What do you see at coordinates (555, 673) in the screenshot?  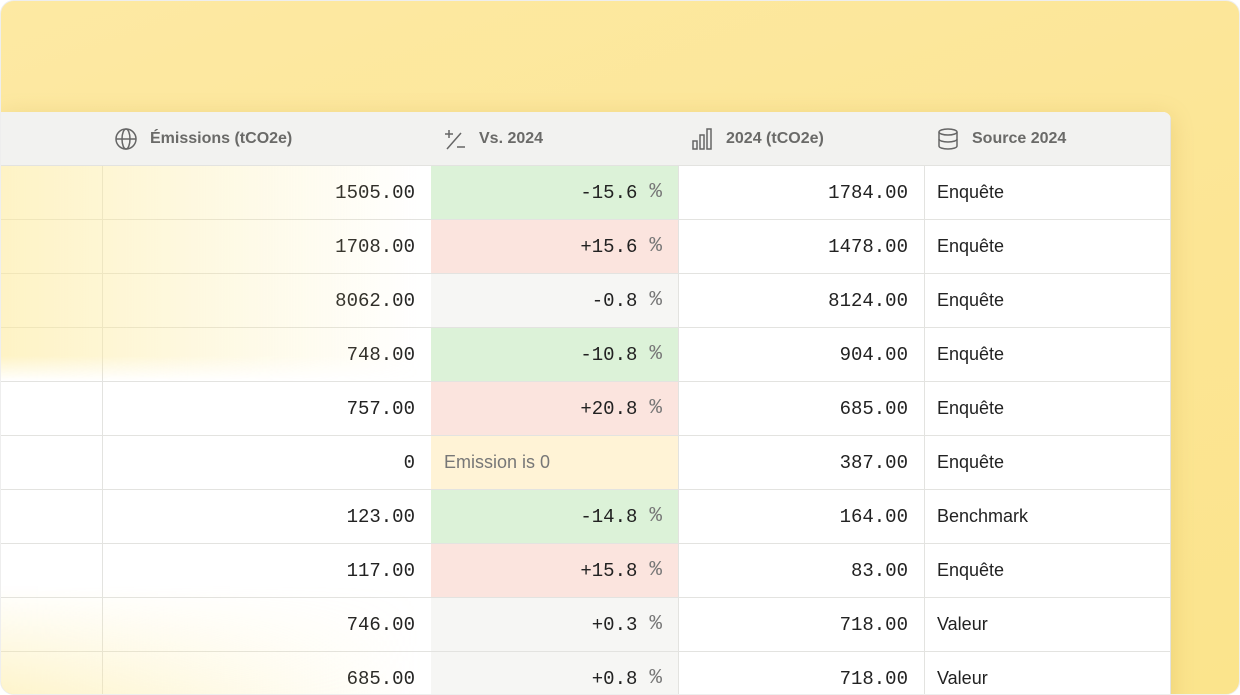 I see `vs-cell: +0.8%` at bounding box center [555, 673].